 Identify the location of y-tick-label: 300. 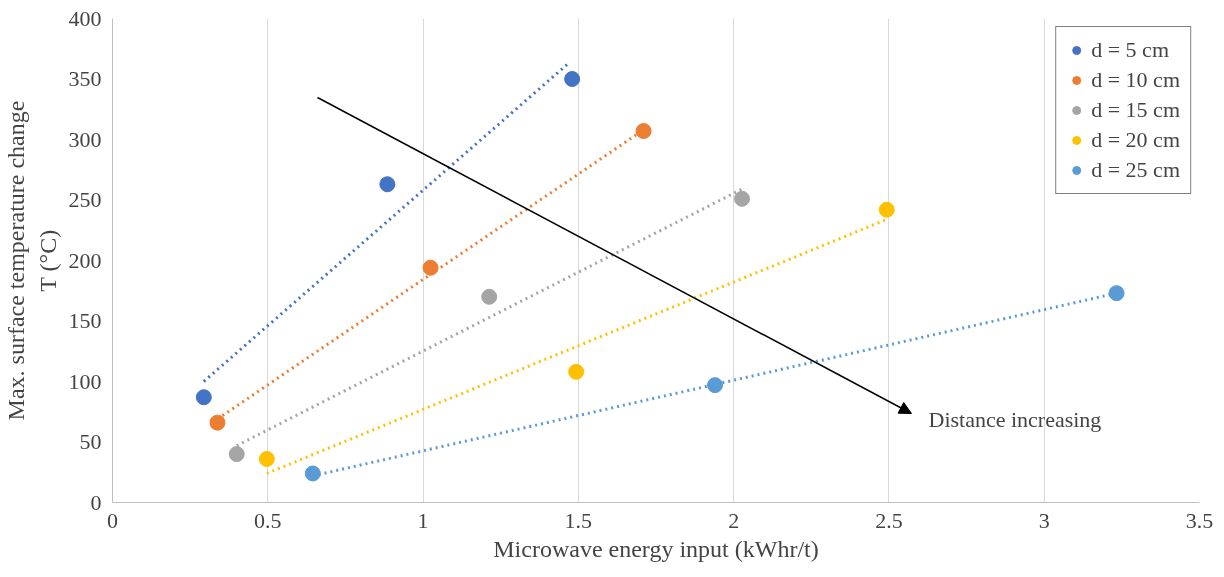
(85, 139).